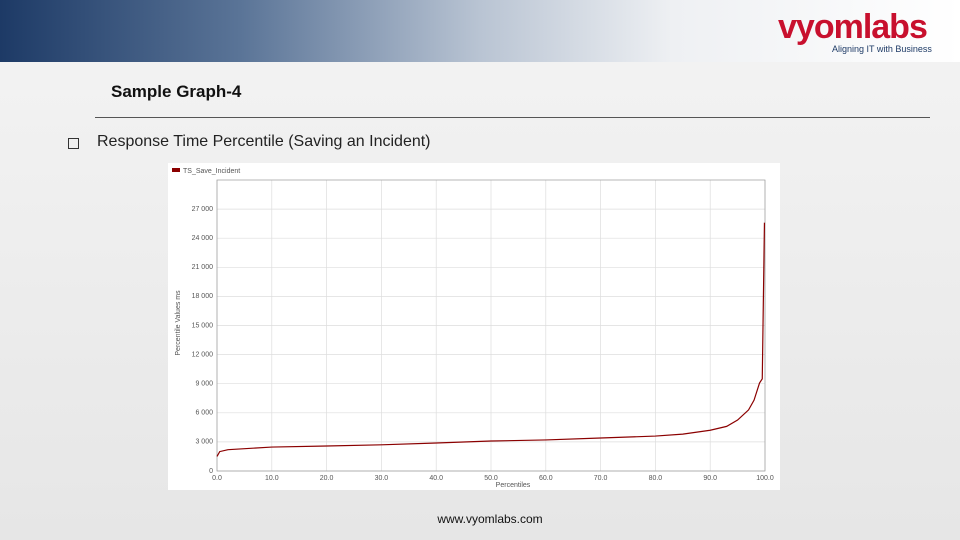 This screenshot has width=960, height=540. I want to click on y-tick-label: 9 000, so click(204, 384).